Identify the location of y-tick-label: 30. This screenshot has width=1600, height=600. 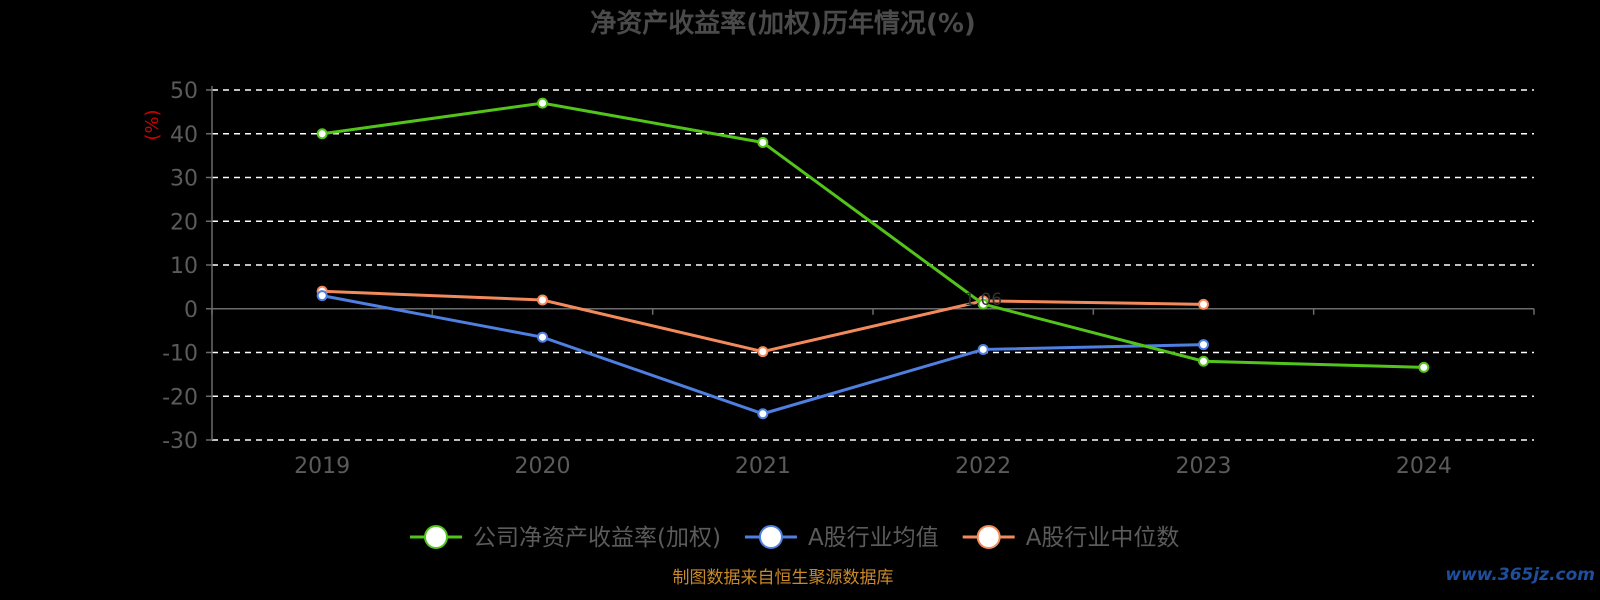
(184, 179).